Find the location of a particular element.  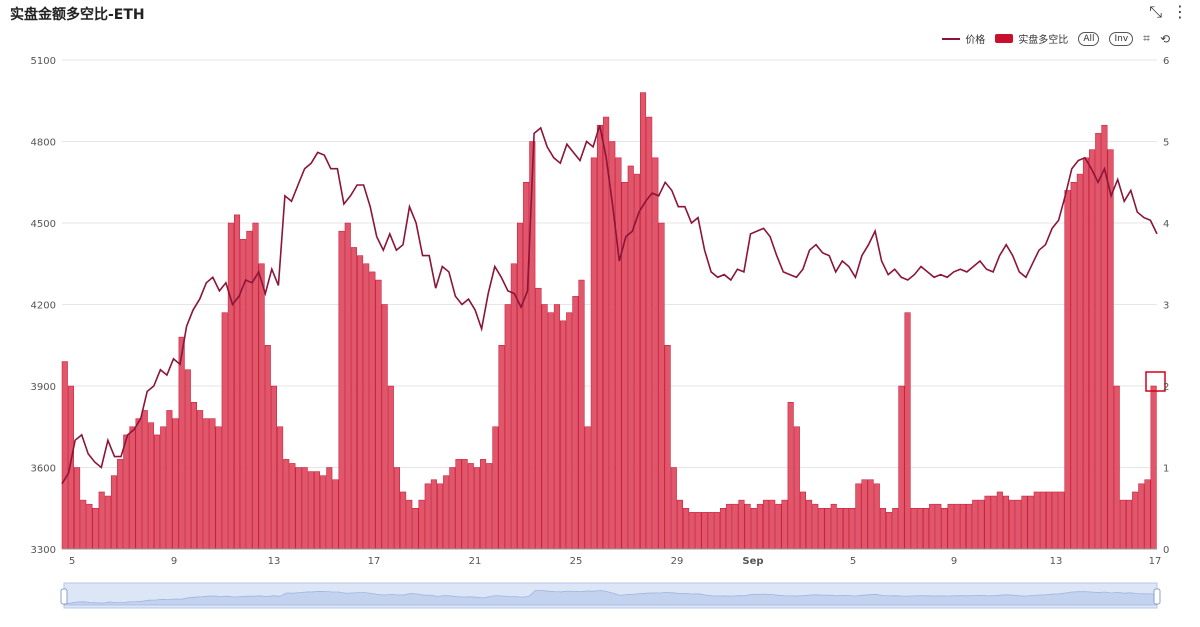

legend-item-price: 价格 is located at coordinates (963, 38).